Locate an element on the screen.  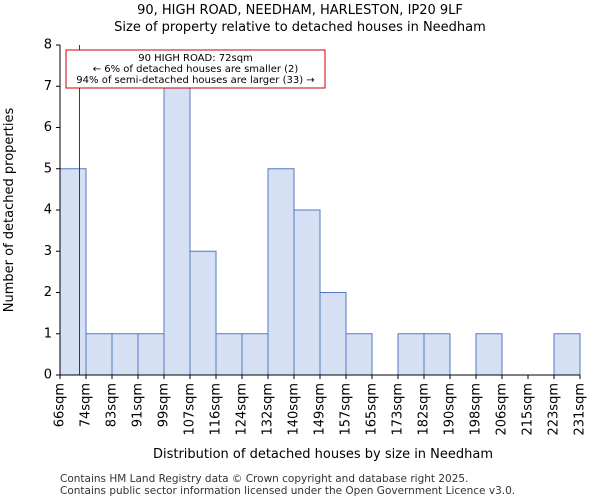
x-tick-label: 231sqm is located at coordinates (580, 409).